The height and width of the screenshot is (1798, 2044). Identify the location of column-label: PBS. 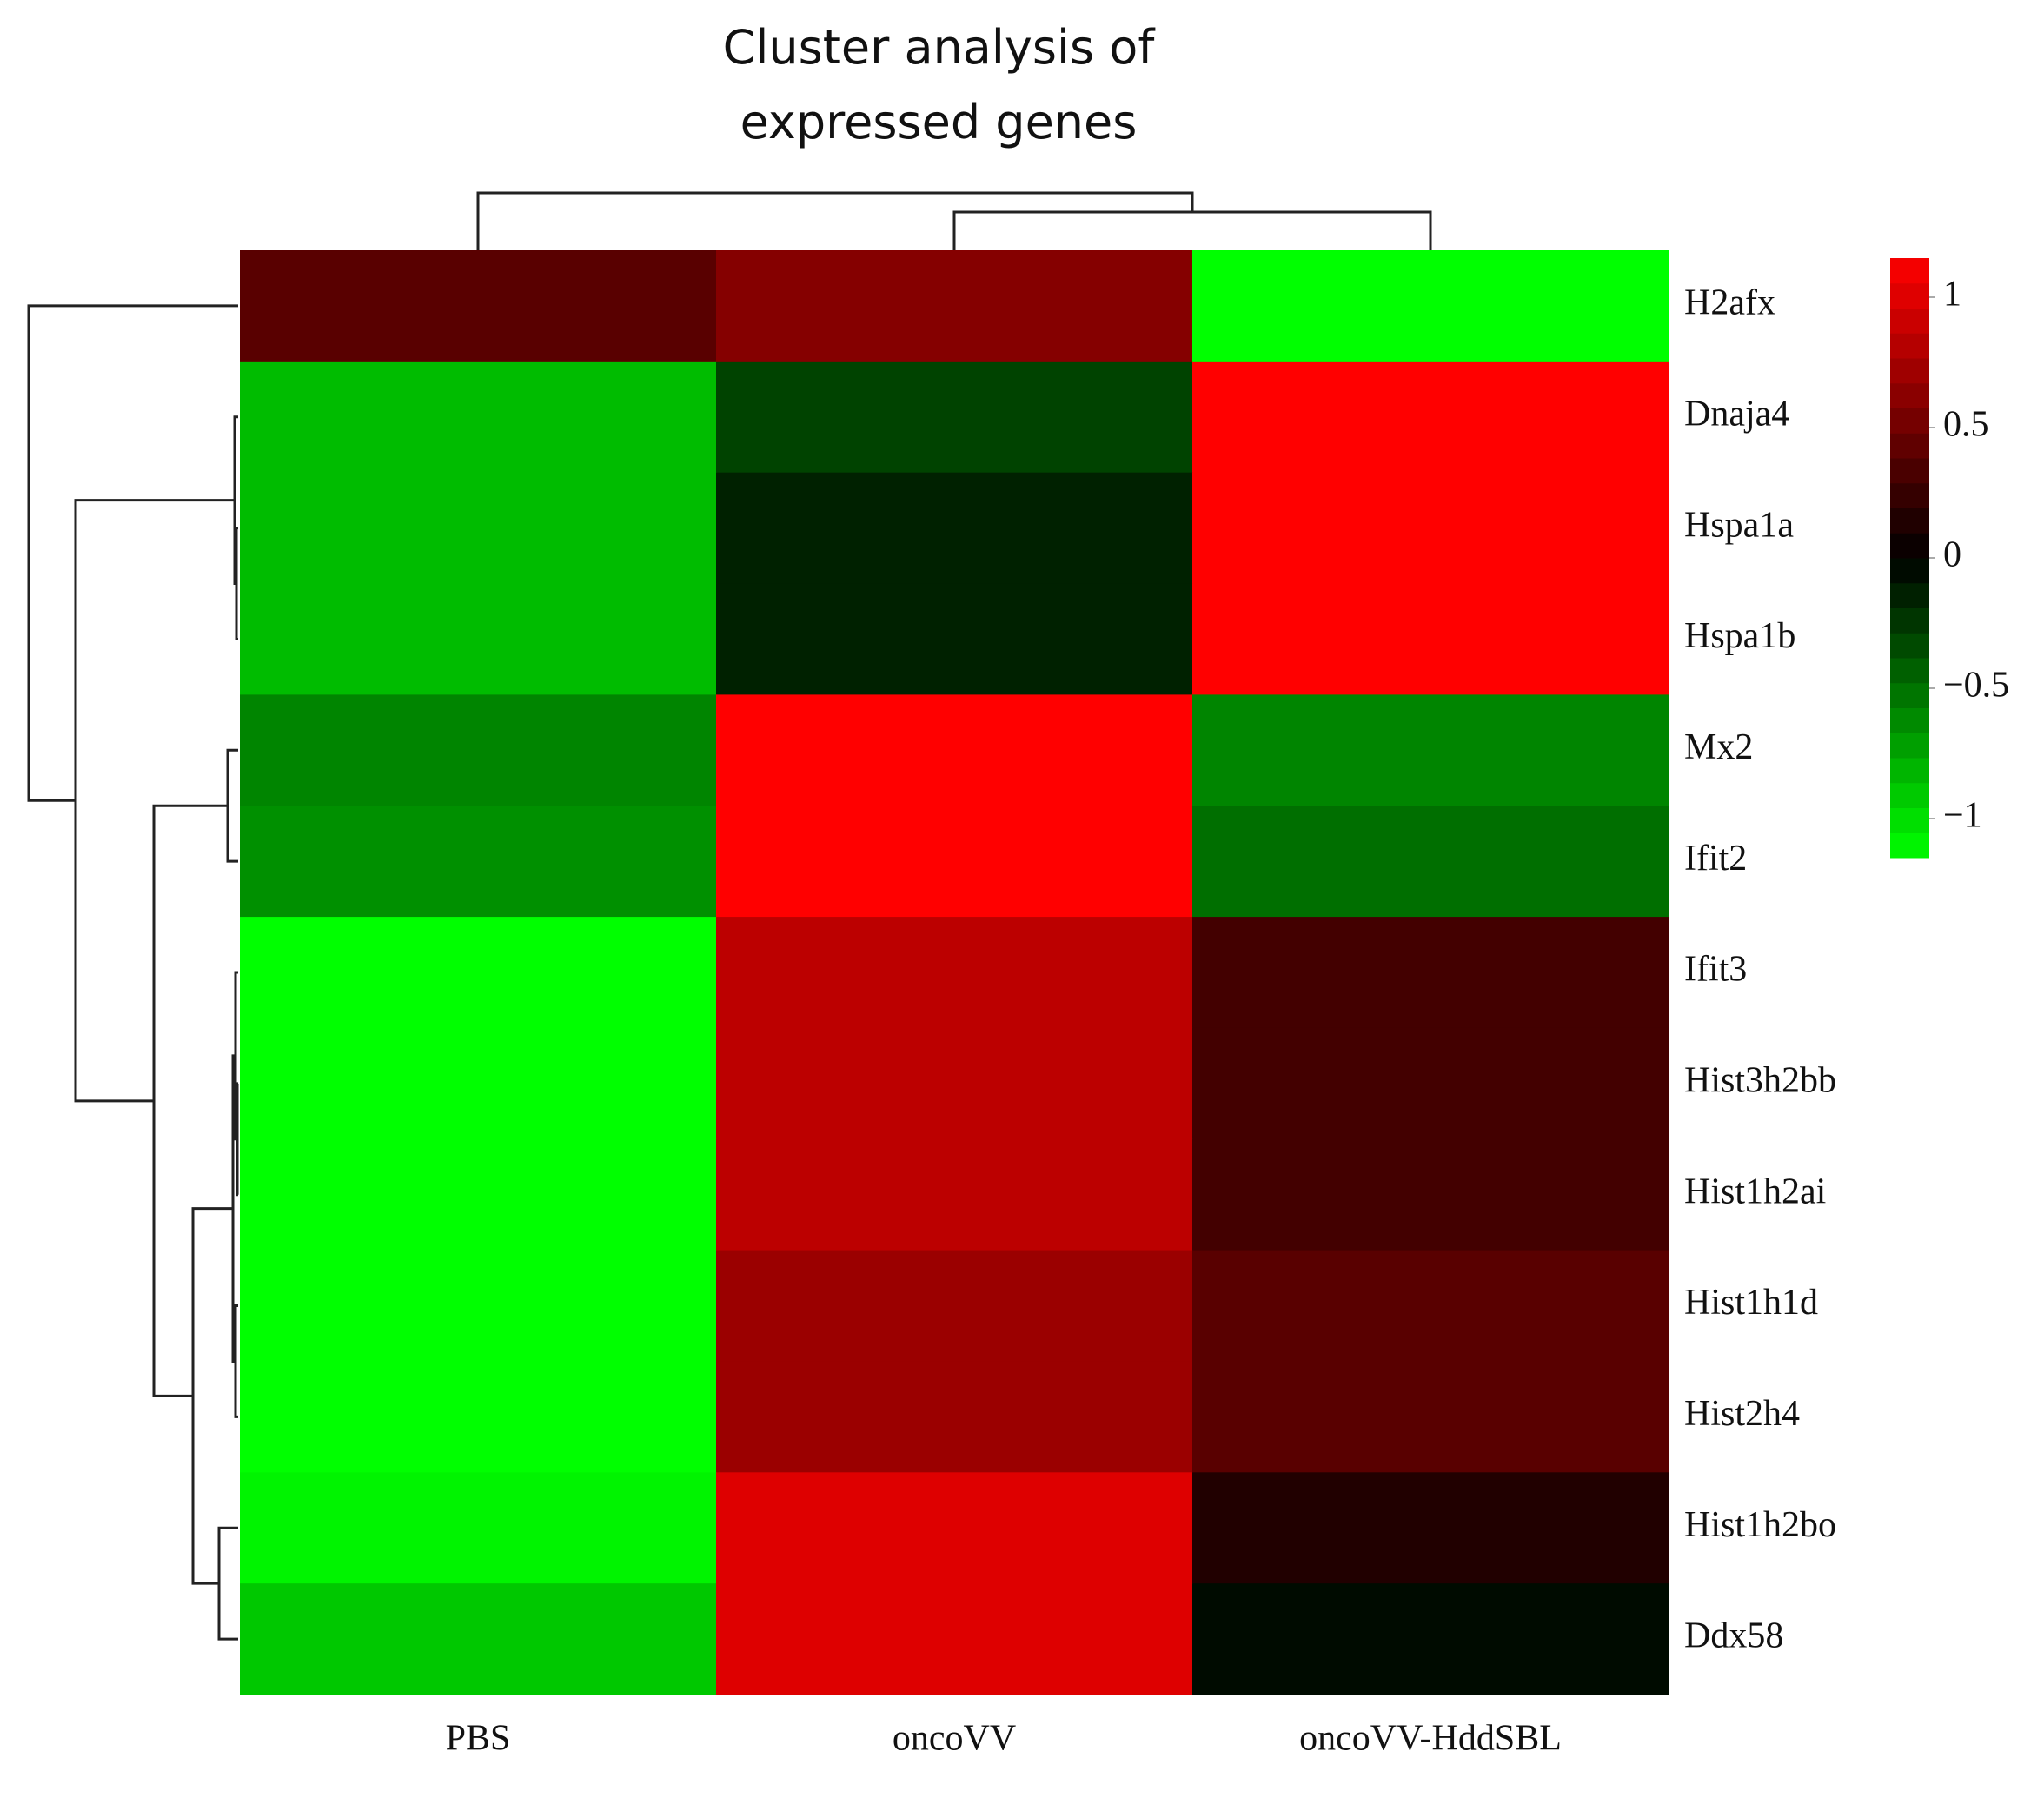
(478, 1739).